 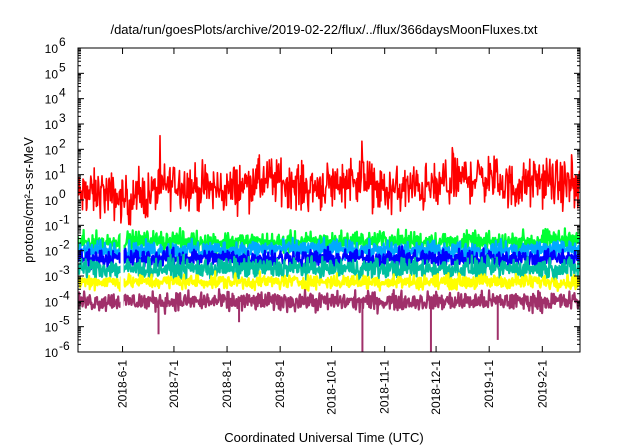 What do you see at coordinates (62, 169) in the screenshot?
I see `y-tick-exponent: 1` at bounding box center [62, 169].